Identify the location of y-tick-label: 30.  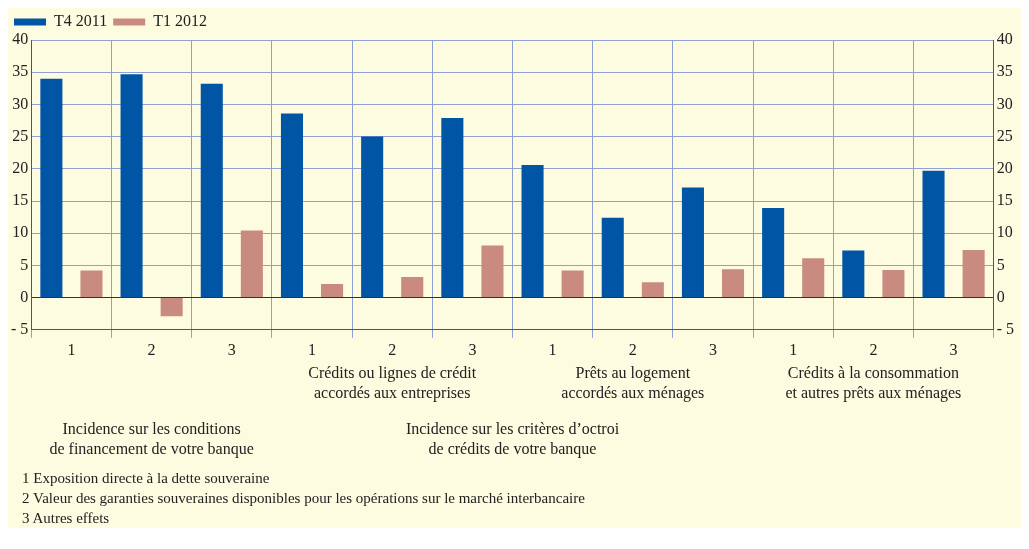
(20, 103).